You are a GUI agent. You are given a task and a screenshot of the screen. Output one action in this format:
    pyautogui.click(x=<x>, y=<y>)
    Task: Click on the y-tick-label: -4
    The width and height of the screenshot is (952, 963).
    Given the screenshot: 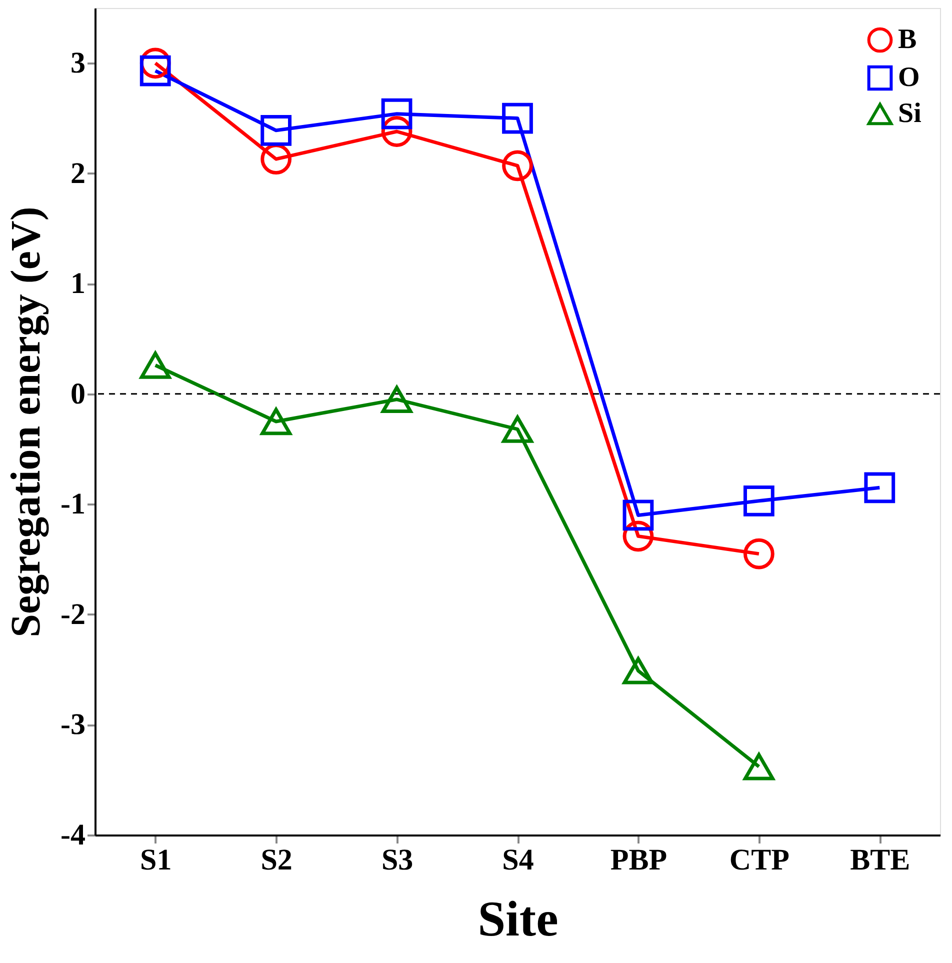 What is the action you would take?
    pyautogui.click(x=73, y=835)
    